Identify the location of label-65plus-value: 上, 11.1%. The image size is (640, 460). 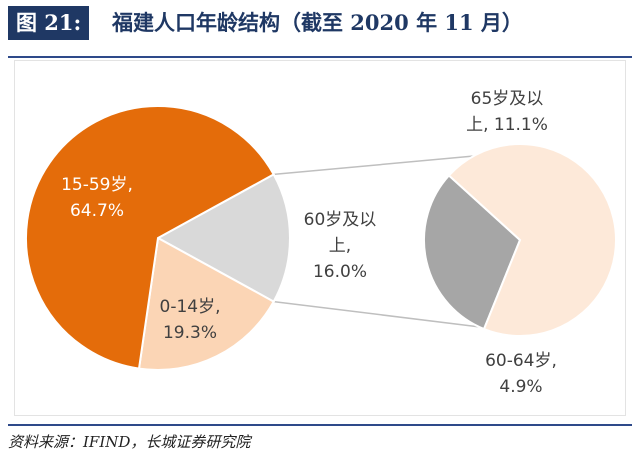
(507, 125).